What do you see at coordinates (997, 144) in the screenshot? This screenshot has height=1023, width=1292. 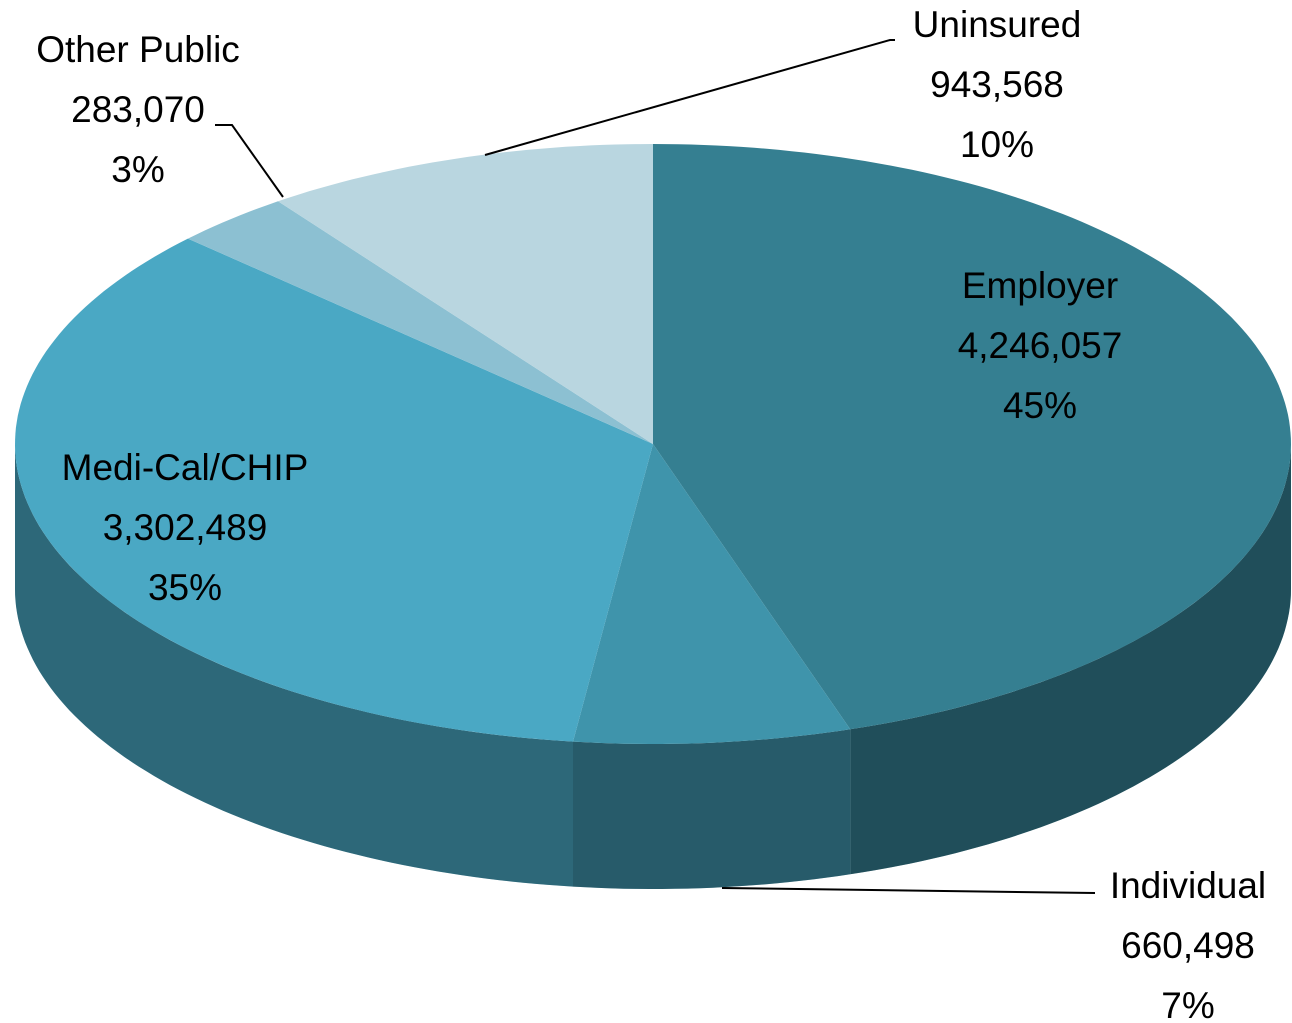 I see `percent-label: 10%` at bounding box center [997, 144].